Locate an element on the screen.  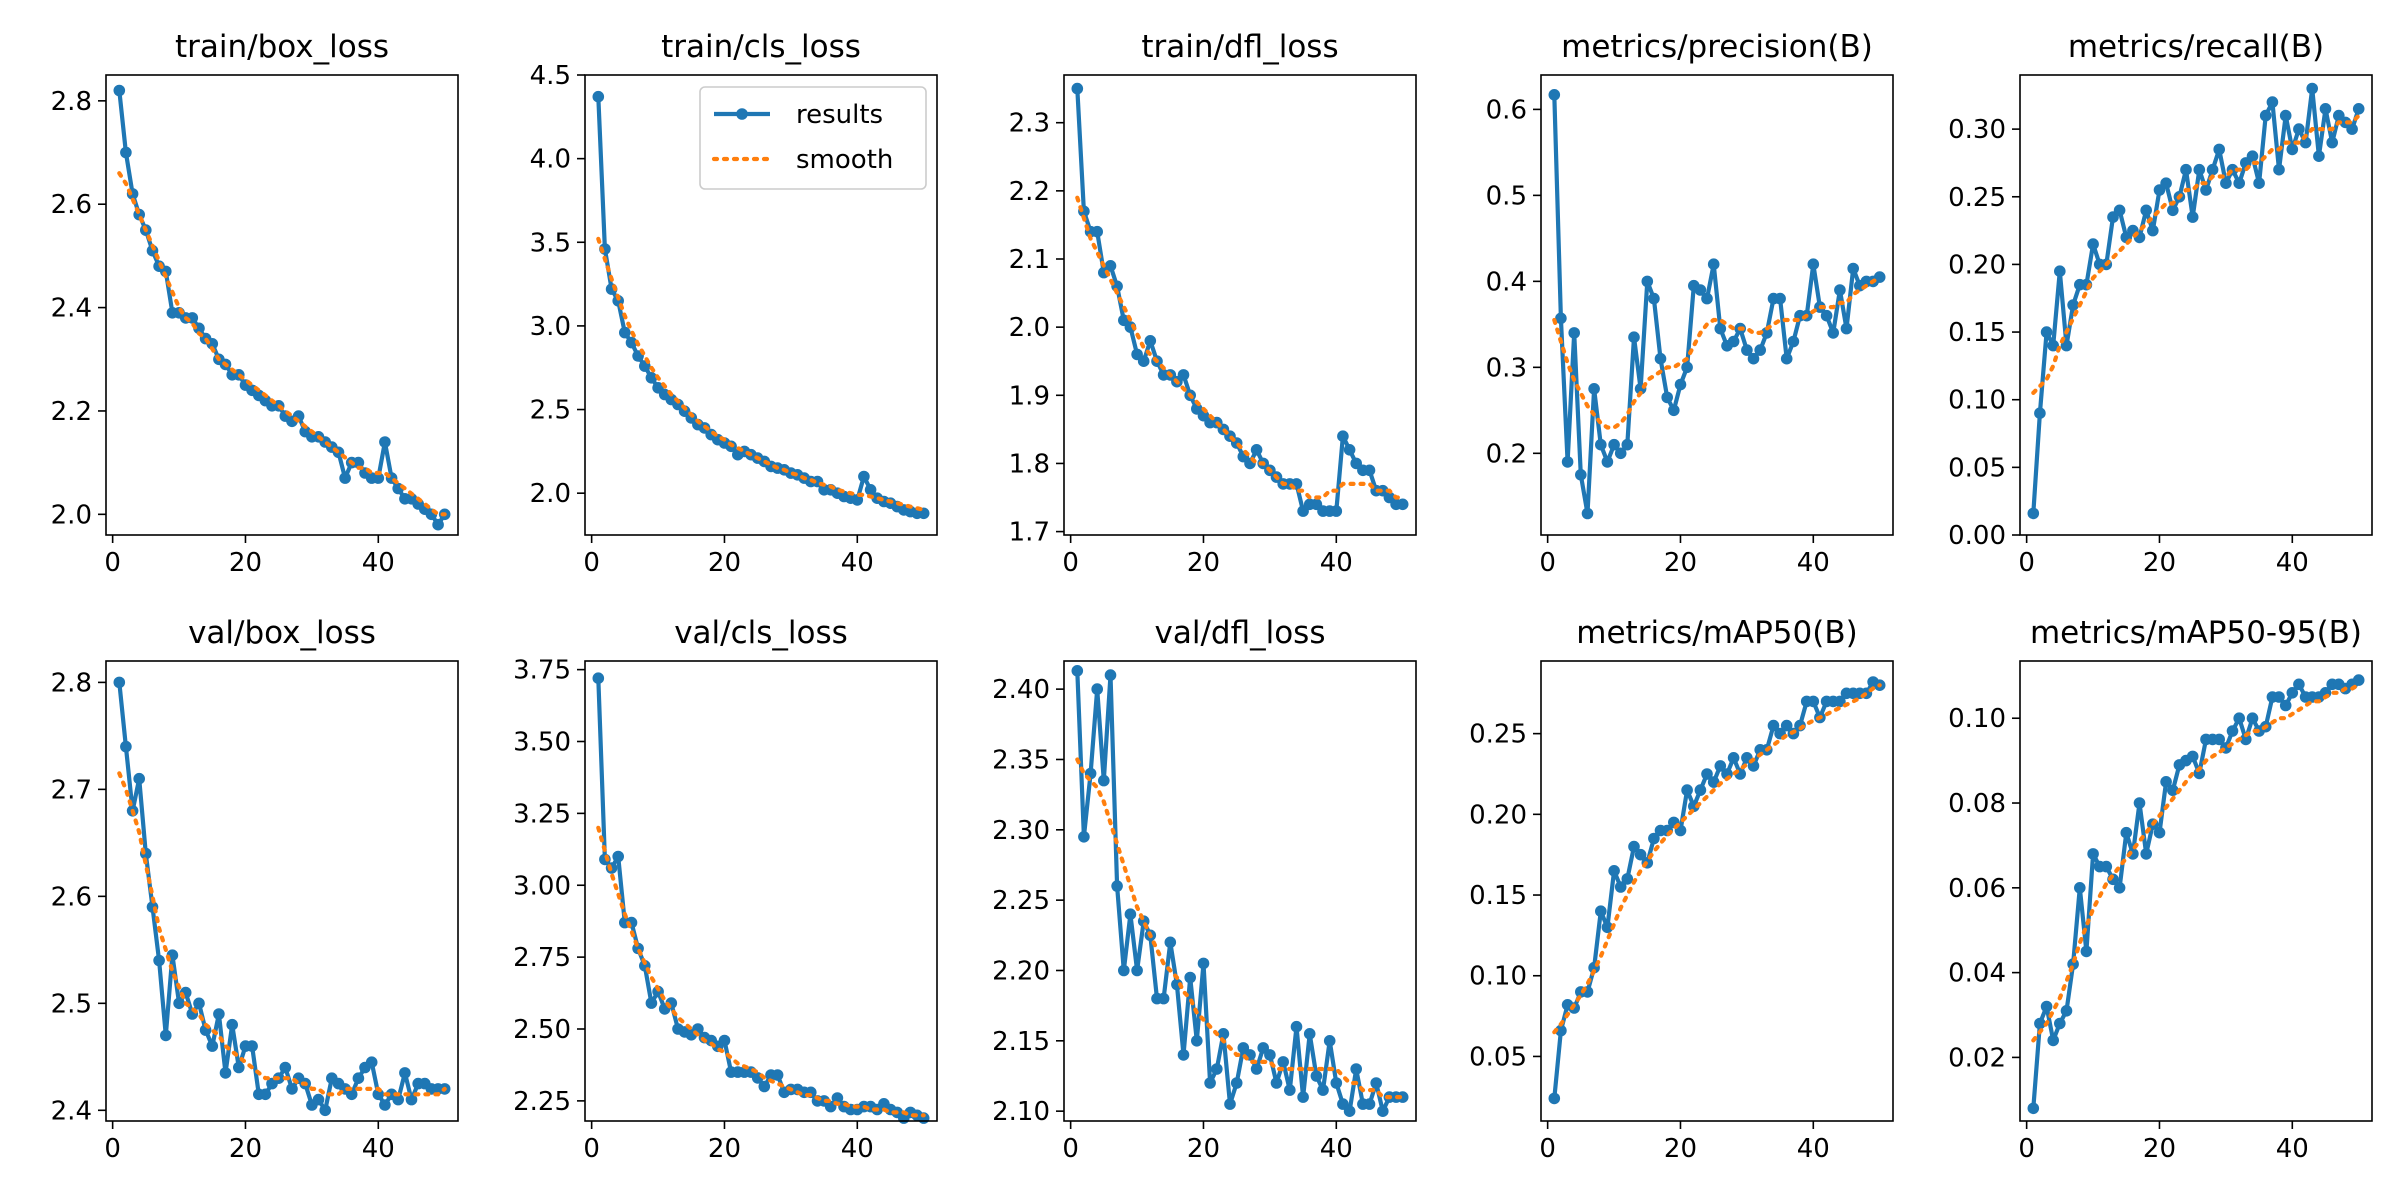
panel-title: metrics/recall(B) is located at coordinates (2196, 47).